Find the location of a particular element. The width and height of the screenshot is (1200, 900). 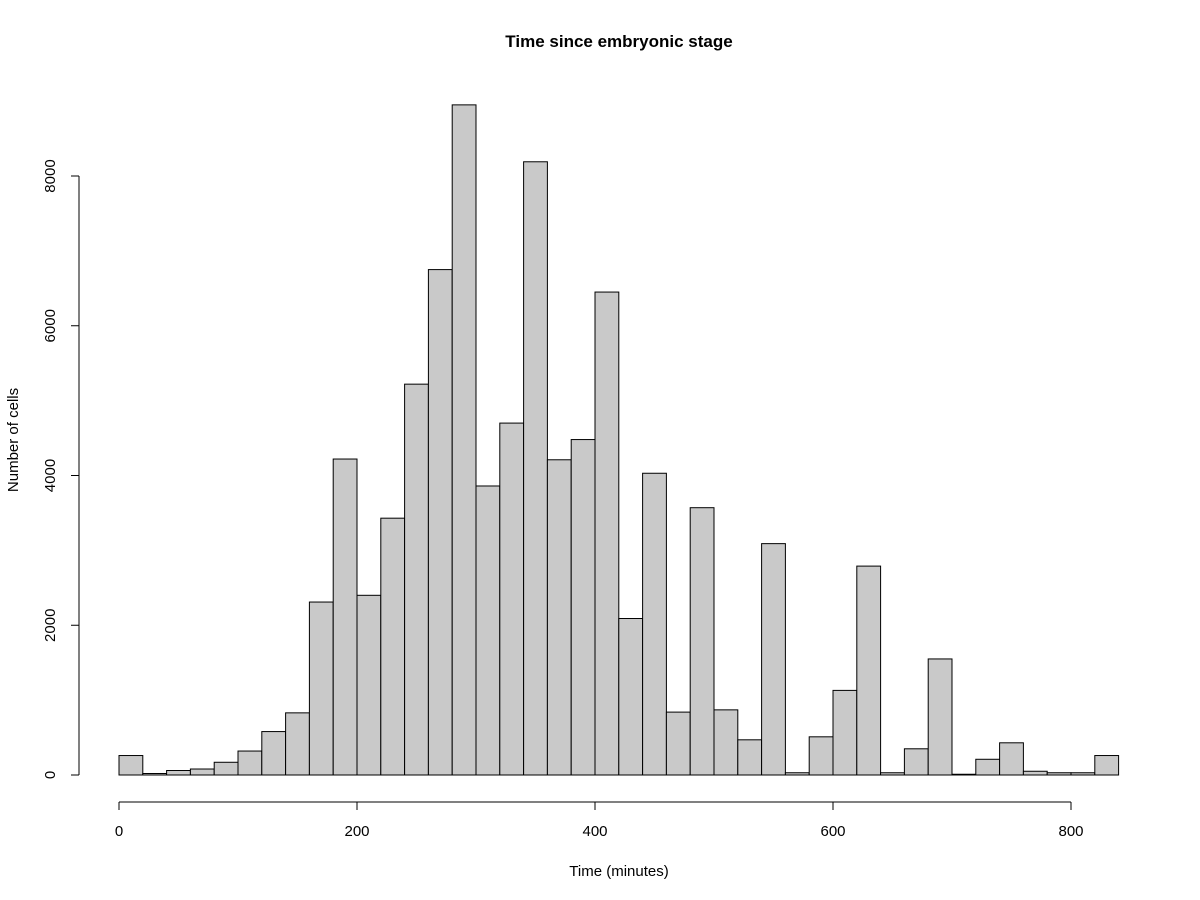

y-tick-label: 2000 is located at coordinates (50, 625).